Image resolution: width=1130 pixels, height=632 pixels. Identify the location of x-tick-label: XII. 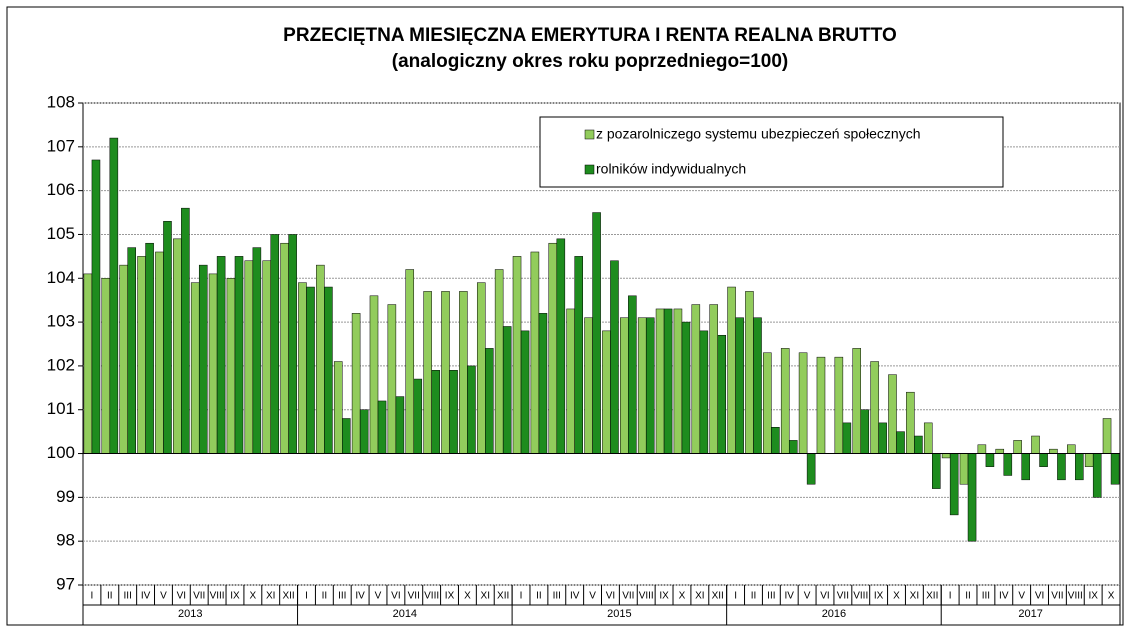
(503, 596).